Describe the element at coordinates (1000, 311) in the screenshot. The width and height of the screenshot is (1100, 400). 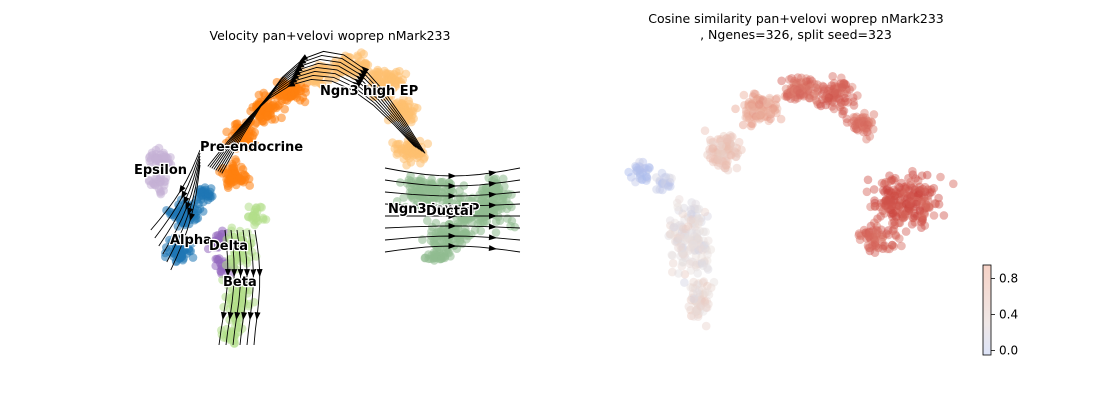
I see `colorbar: 0.0 0.4 0.8` at that location.